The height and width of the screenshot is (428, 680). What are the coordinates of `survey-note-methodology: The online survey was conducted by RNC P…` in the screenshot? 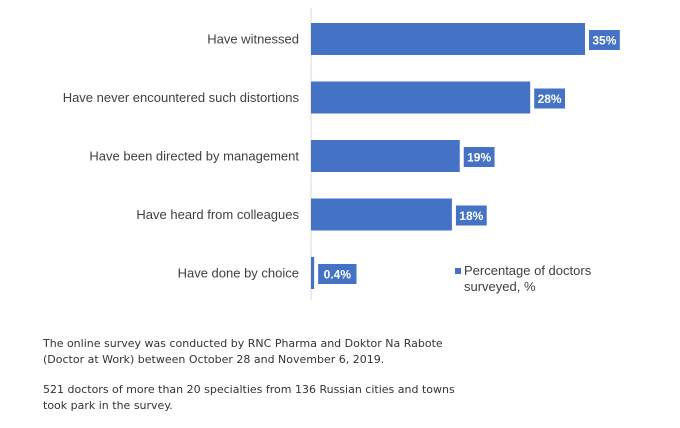 It's located at (243, 351).